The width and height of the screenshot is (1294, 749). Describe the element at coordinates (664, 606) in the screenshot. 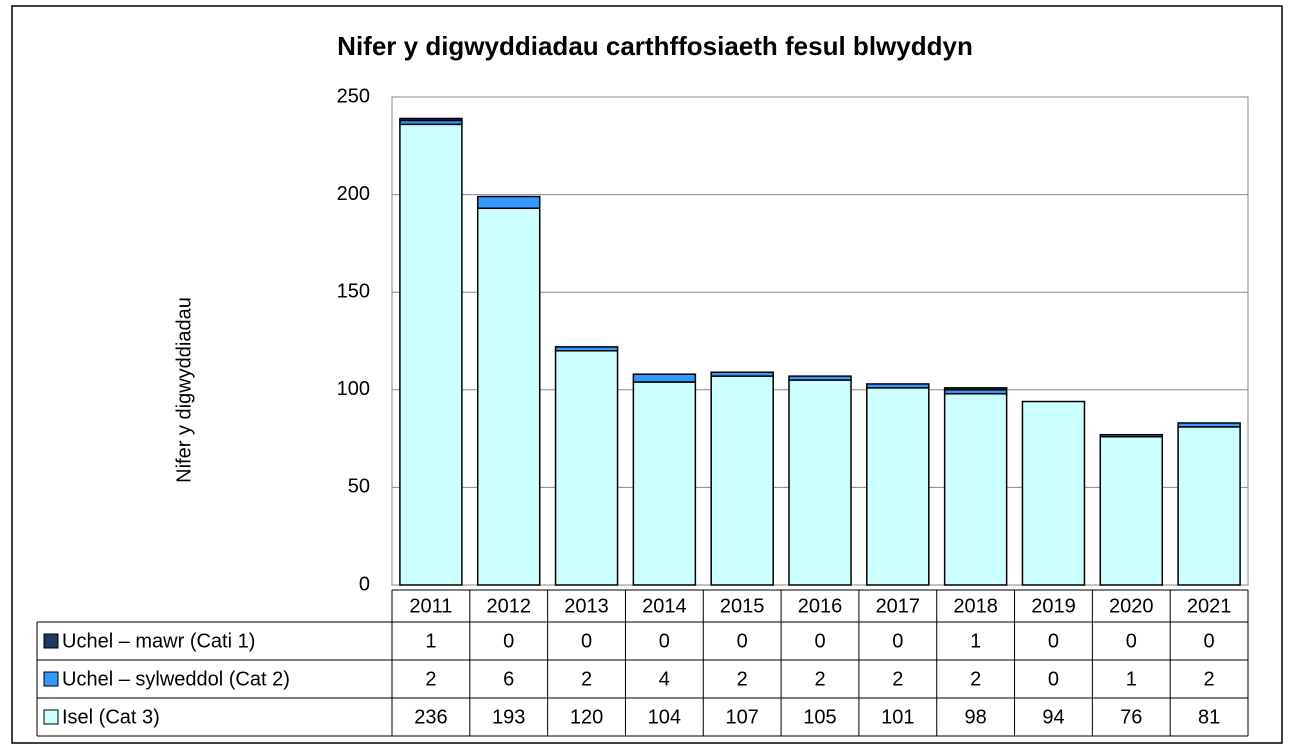

I see `x-tick-label: 2014` at that location.